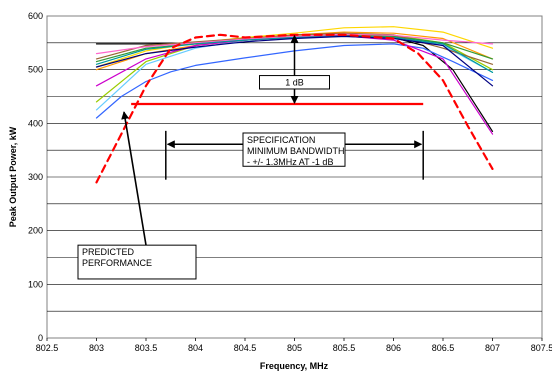  I want to click on x-tick-label: 806, so click(393, 348).